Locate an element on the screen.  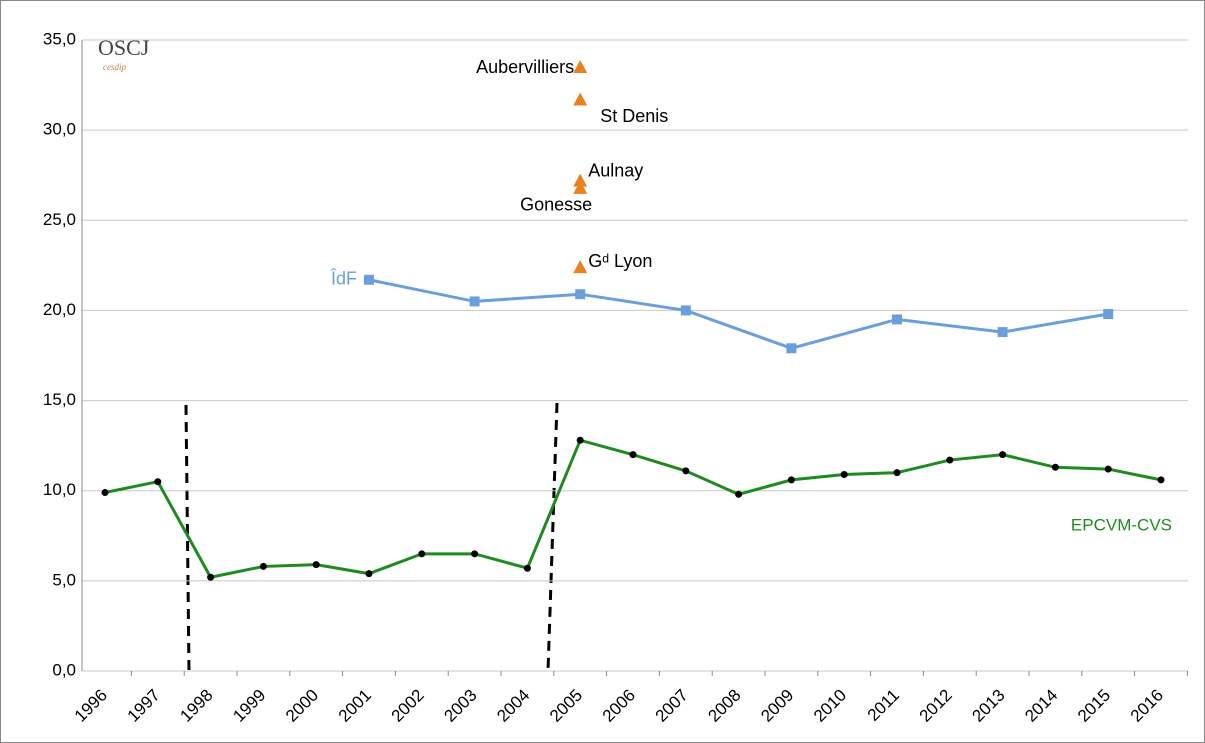
x-tick-label: 2016 is located at coordinates (1147, 706).